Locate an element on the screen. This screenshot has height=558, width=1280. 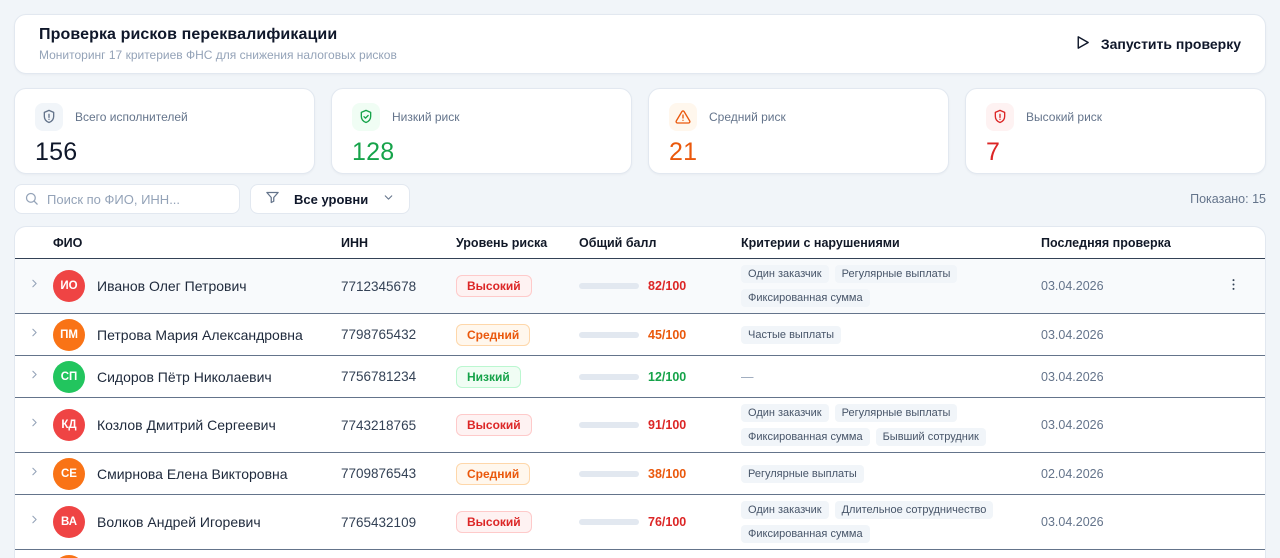
run-check-button: Запустить проверку is located at coordinates (1157, 44).